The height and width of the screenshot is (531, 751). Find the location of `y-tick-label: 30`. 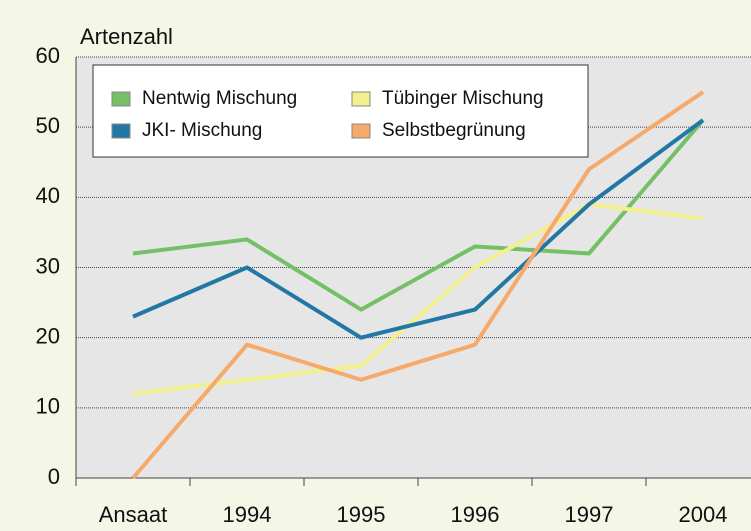

y-tick-label: 30 is located at coordinates (48, 265).